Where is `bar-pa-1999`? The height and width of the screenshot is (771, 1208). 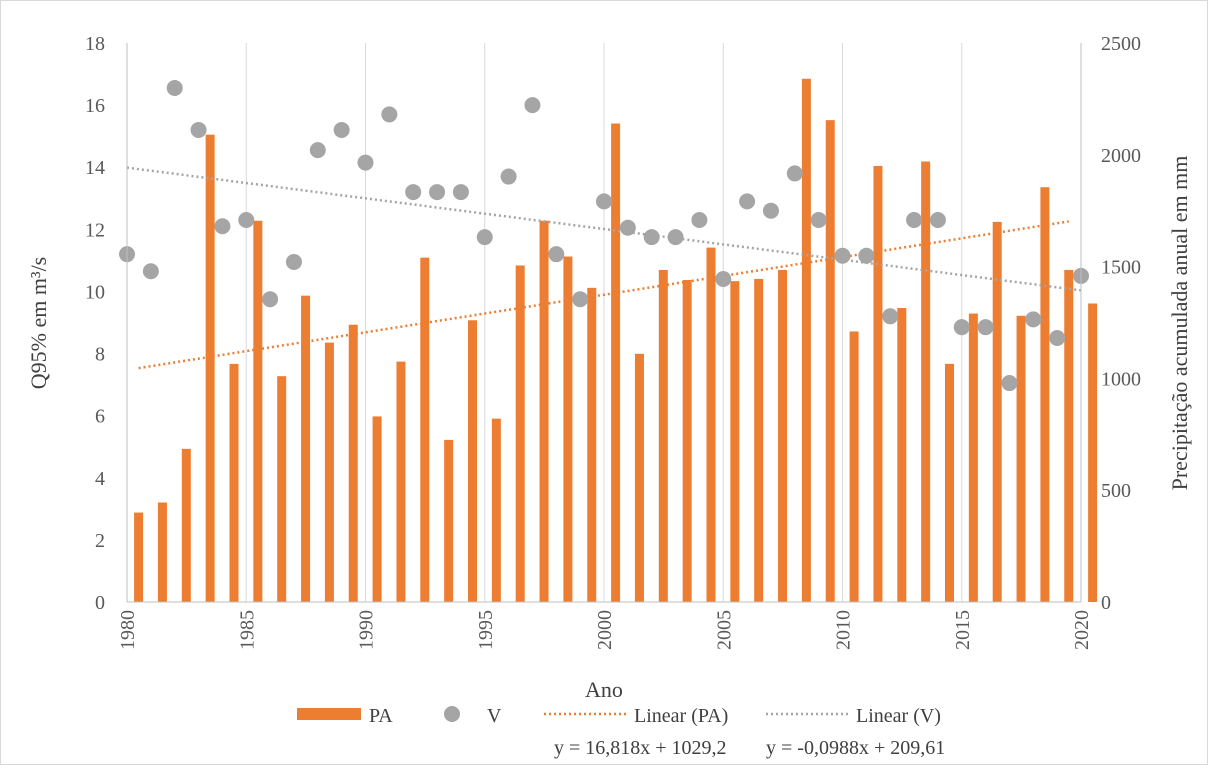
bar-pa-1999 is located at coordinates (592, 444).